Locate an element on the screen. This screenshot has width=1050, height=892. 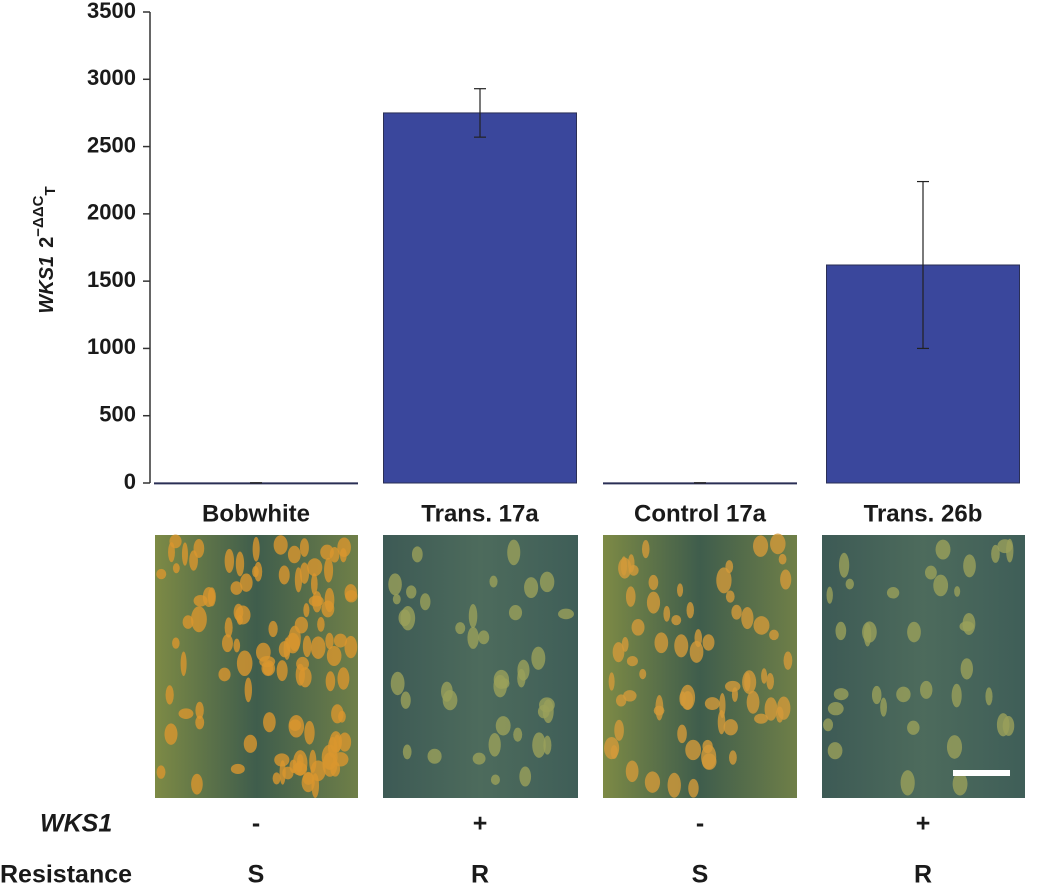
y-tick-label: 3000 is located at coordinates (111, 77).